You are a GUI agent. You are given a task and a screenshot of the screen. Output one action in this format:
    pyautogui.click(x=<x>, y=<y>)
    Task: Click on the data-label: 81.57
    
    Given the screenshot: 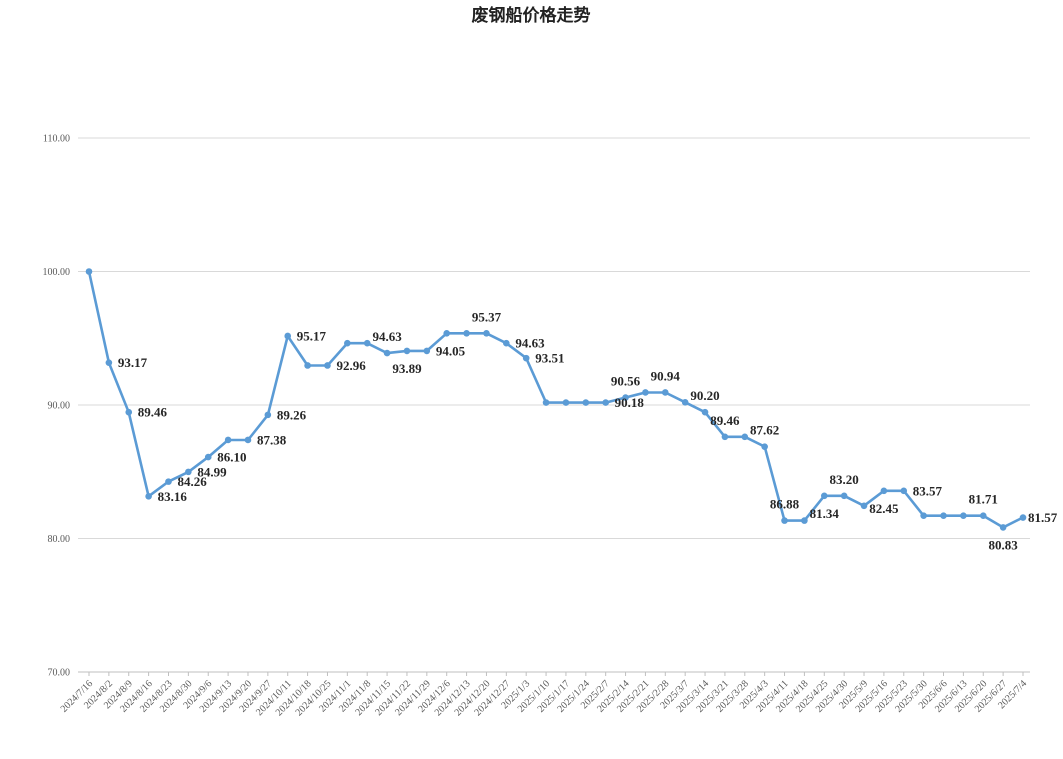 What is the action you would take?
    pyautogui.click(x=1043, y=517)
    